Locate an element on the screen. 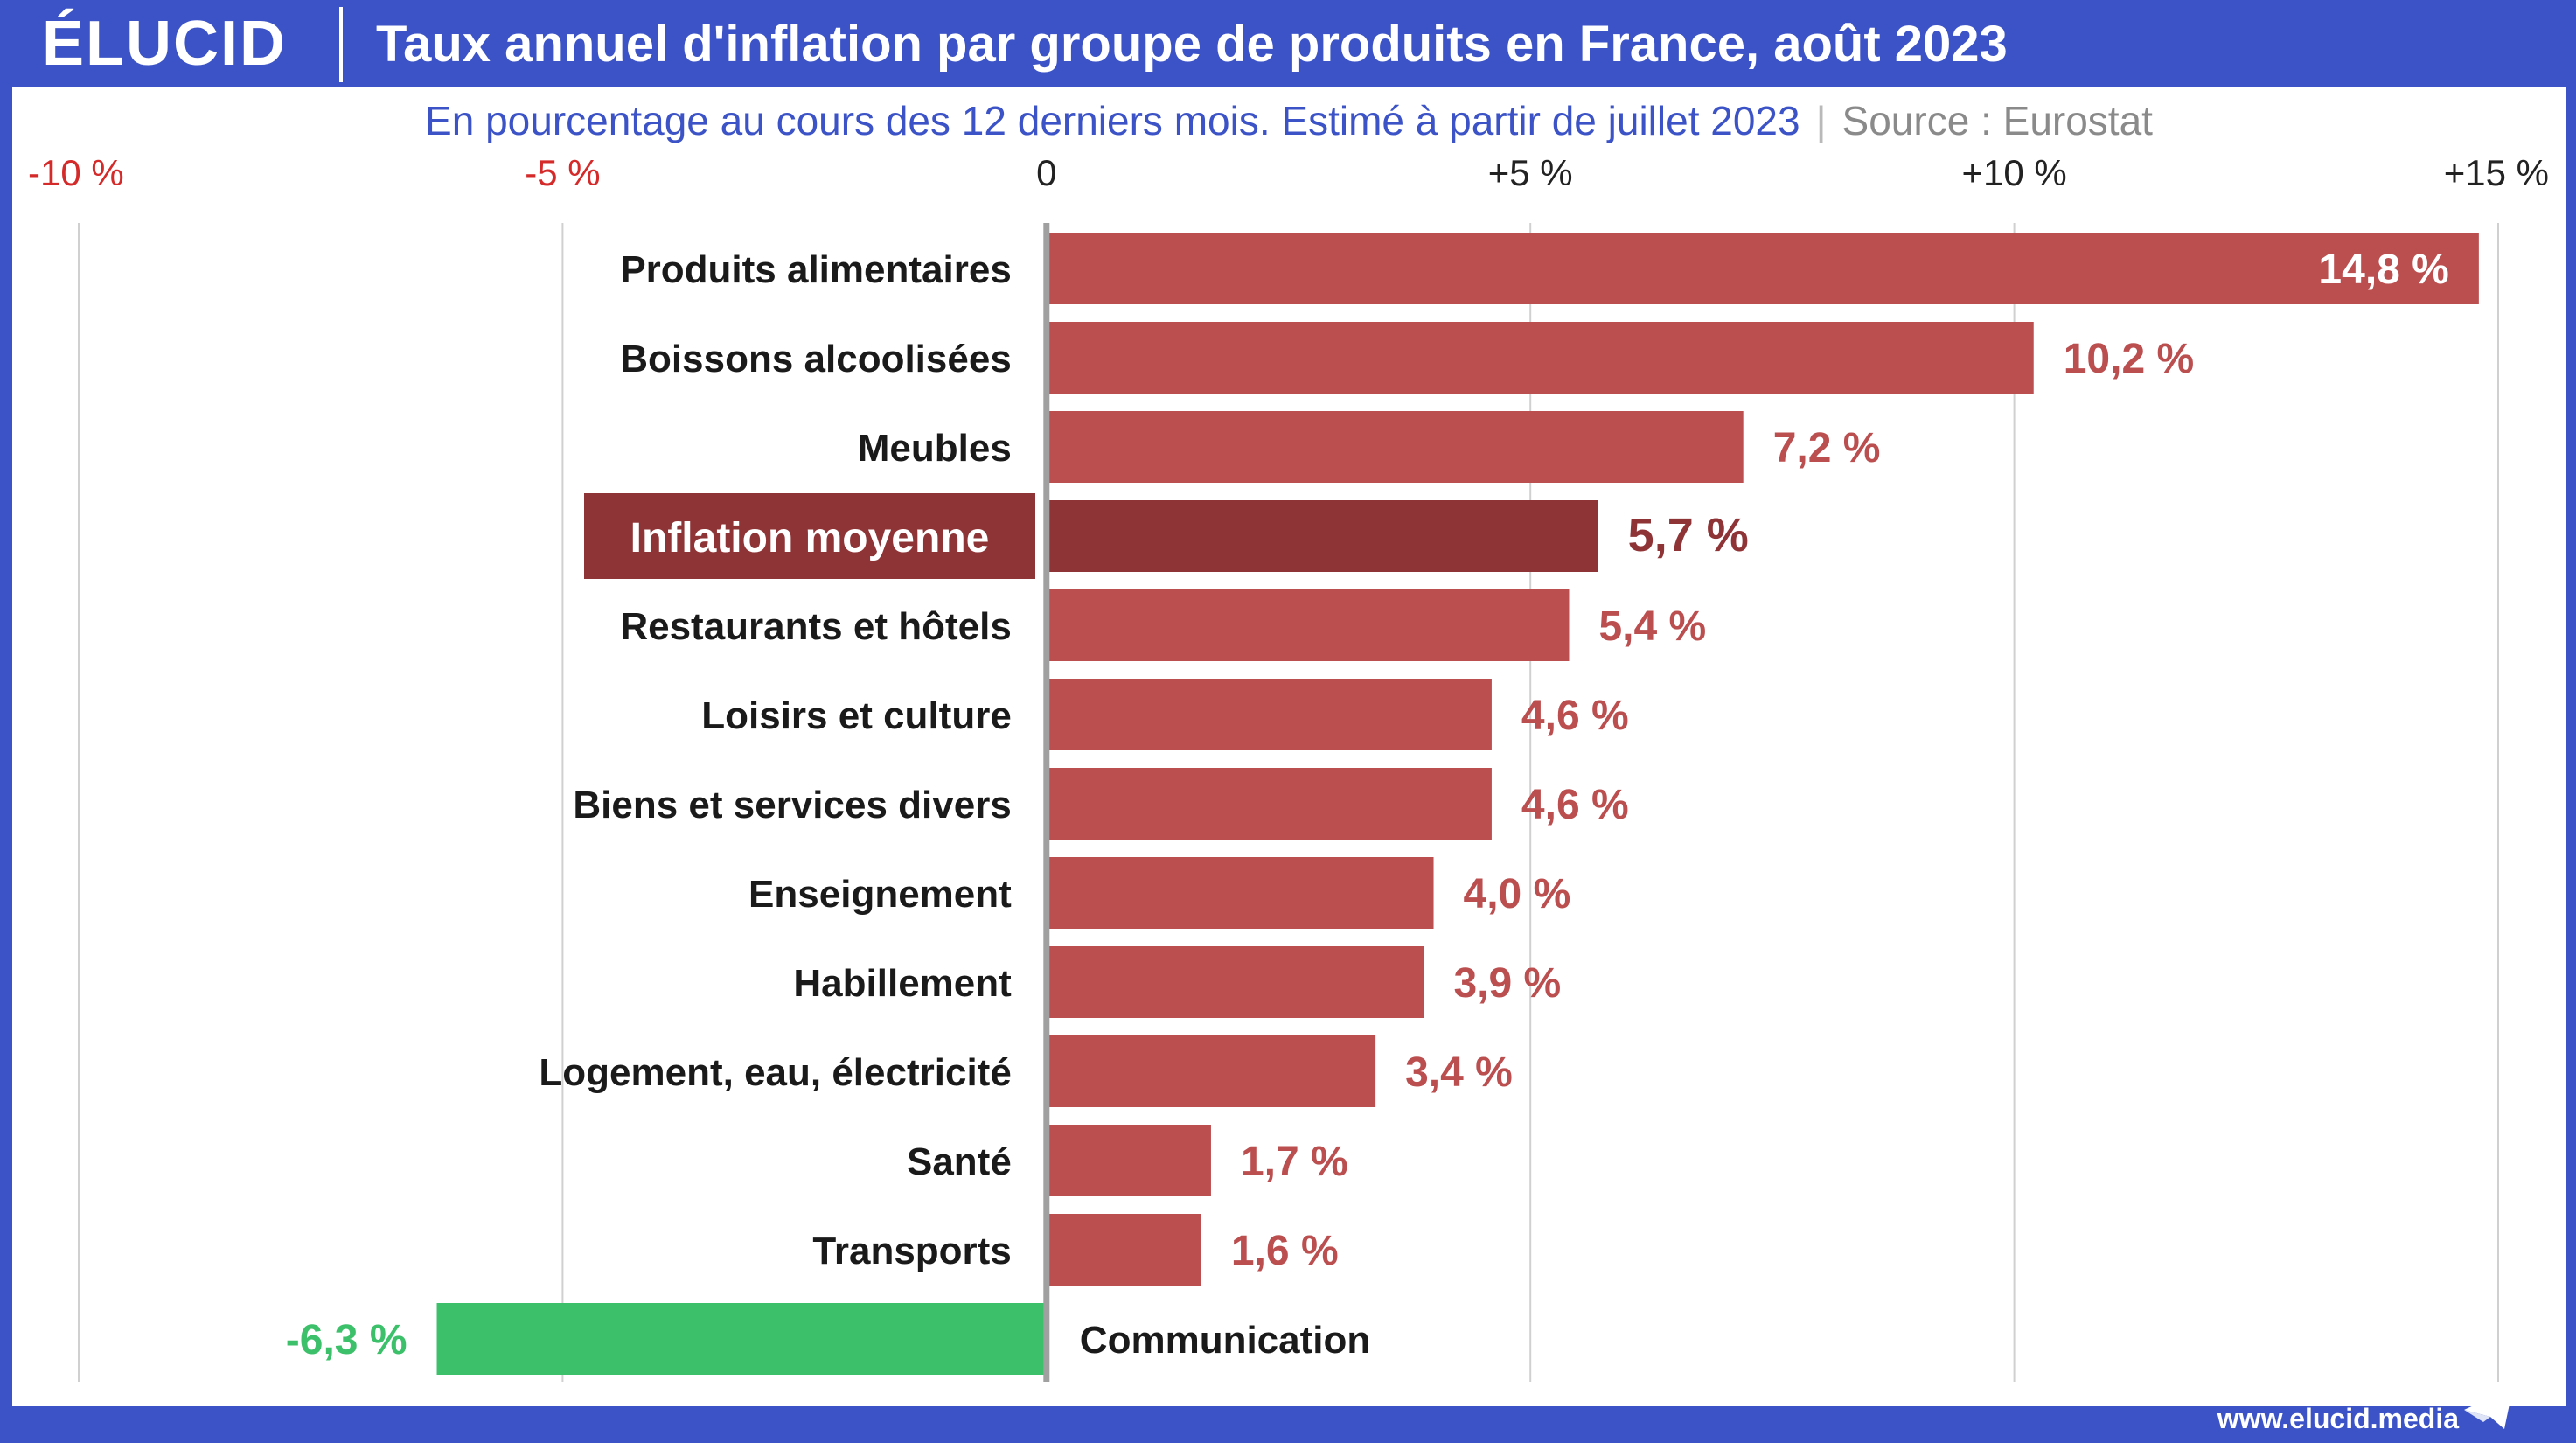 The width and height of the screenshot is (2576, 1443). x-tick-label: -5 % is located at coordinates (562, 172).